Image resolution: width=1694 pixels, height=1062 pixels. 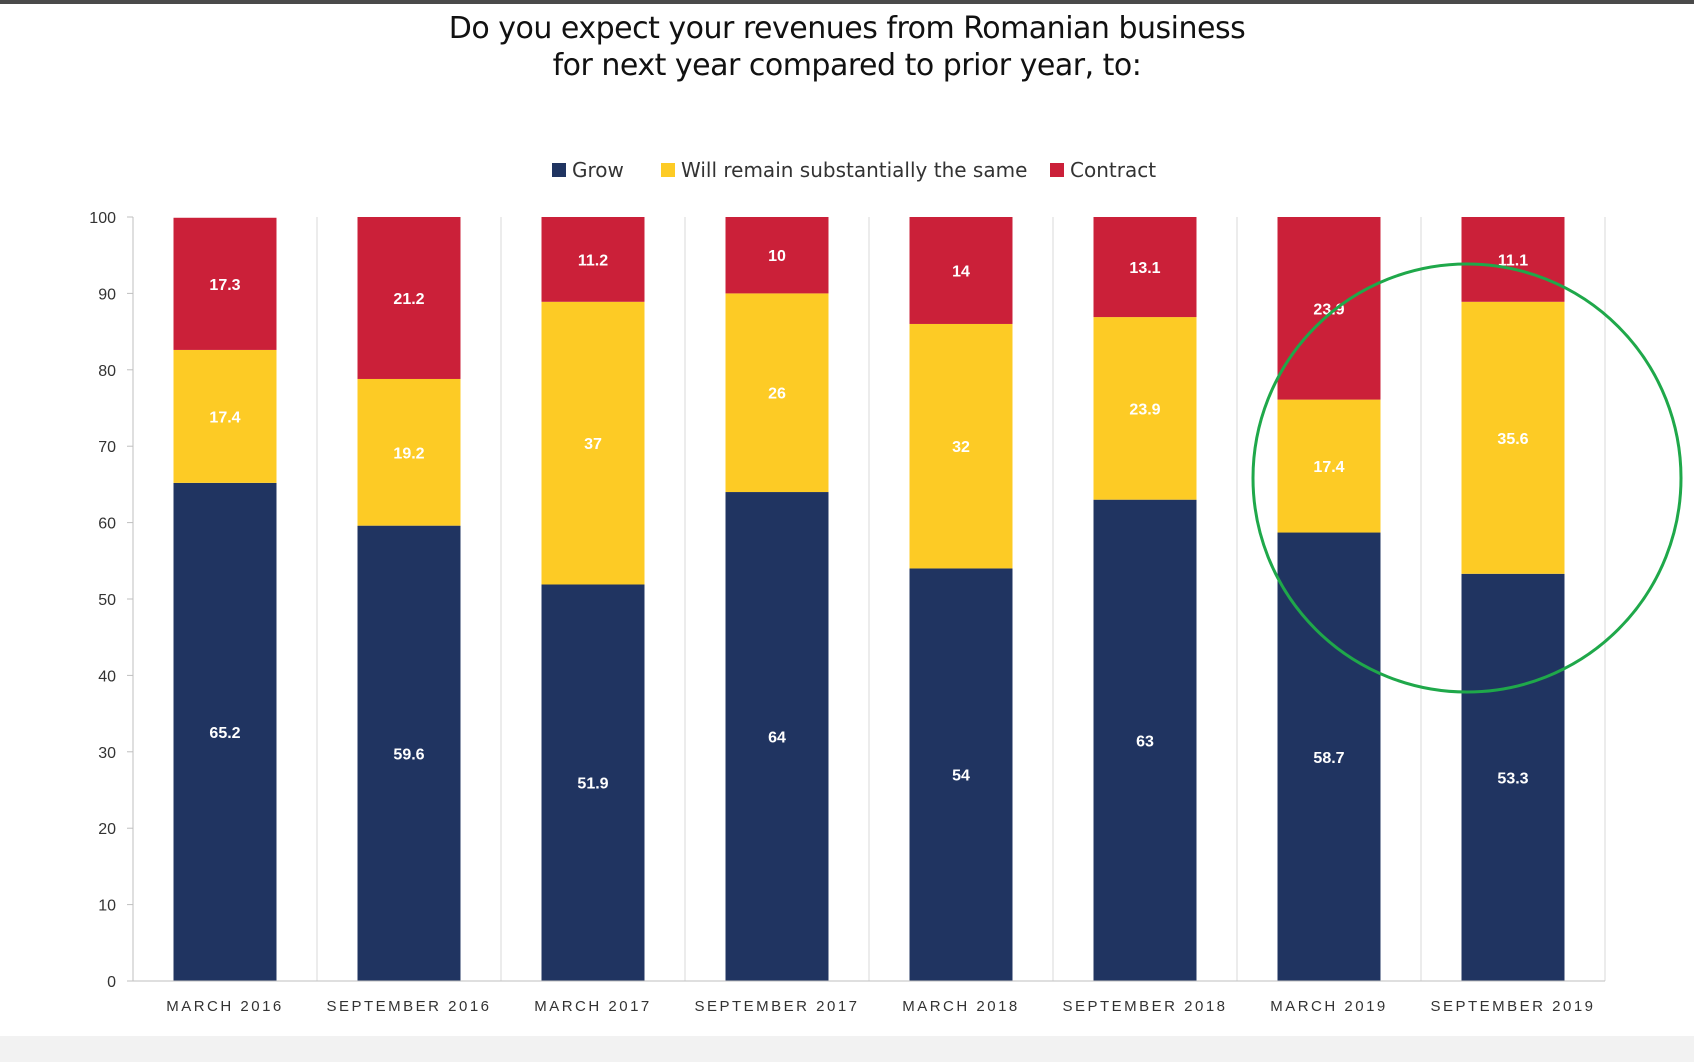 What do you see at coordinates (107, 524) in the screenshot?
I see `y-tick-label: 60` at bounding box center [107, 524].